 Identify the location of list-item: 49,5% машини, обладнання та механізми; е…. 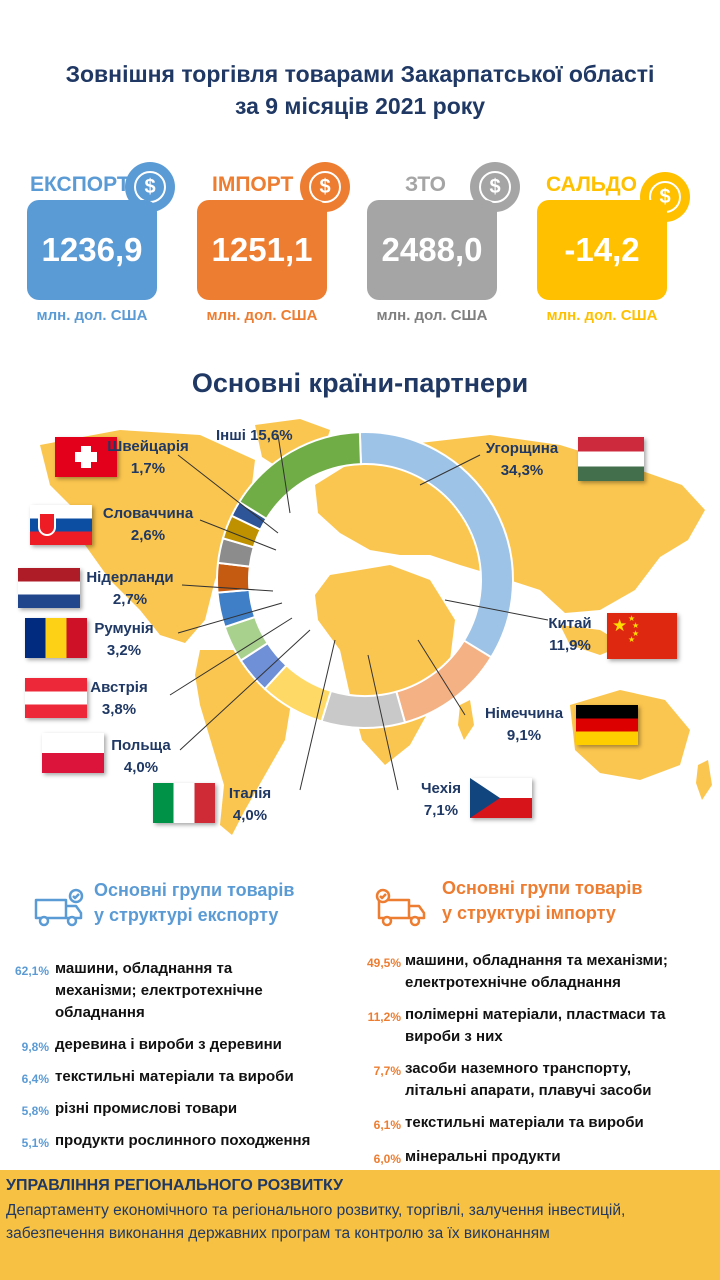
(517, 971).